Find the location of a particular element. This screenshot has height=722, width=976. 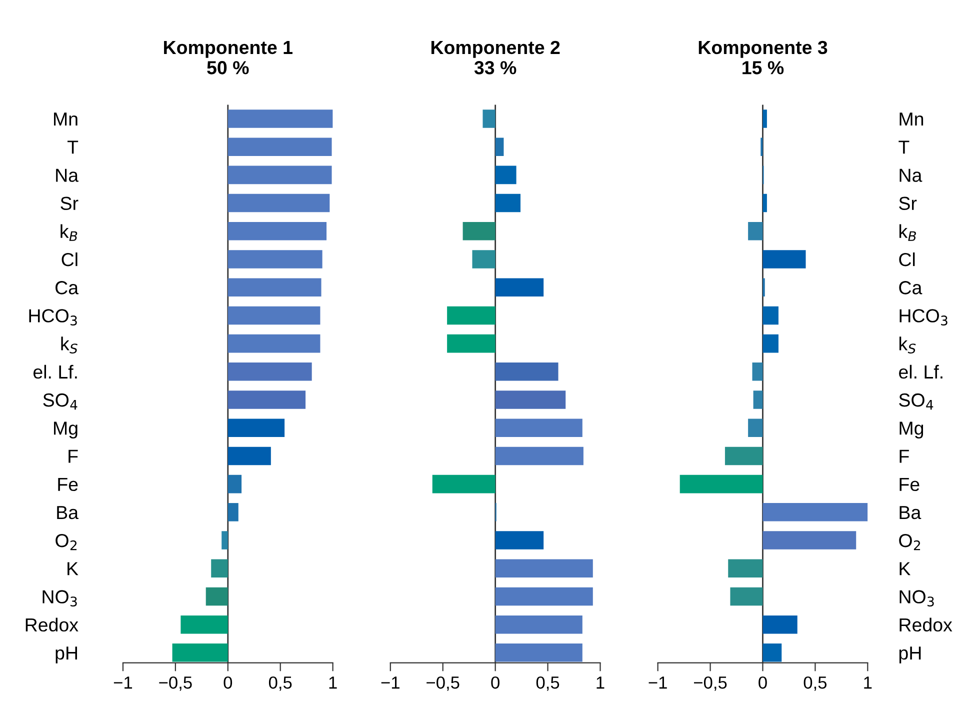

chart-title: Komponente 2 33 % is located at coordinates (495, 57).